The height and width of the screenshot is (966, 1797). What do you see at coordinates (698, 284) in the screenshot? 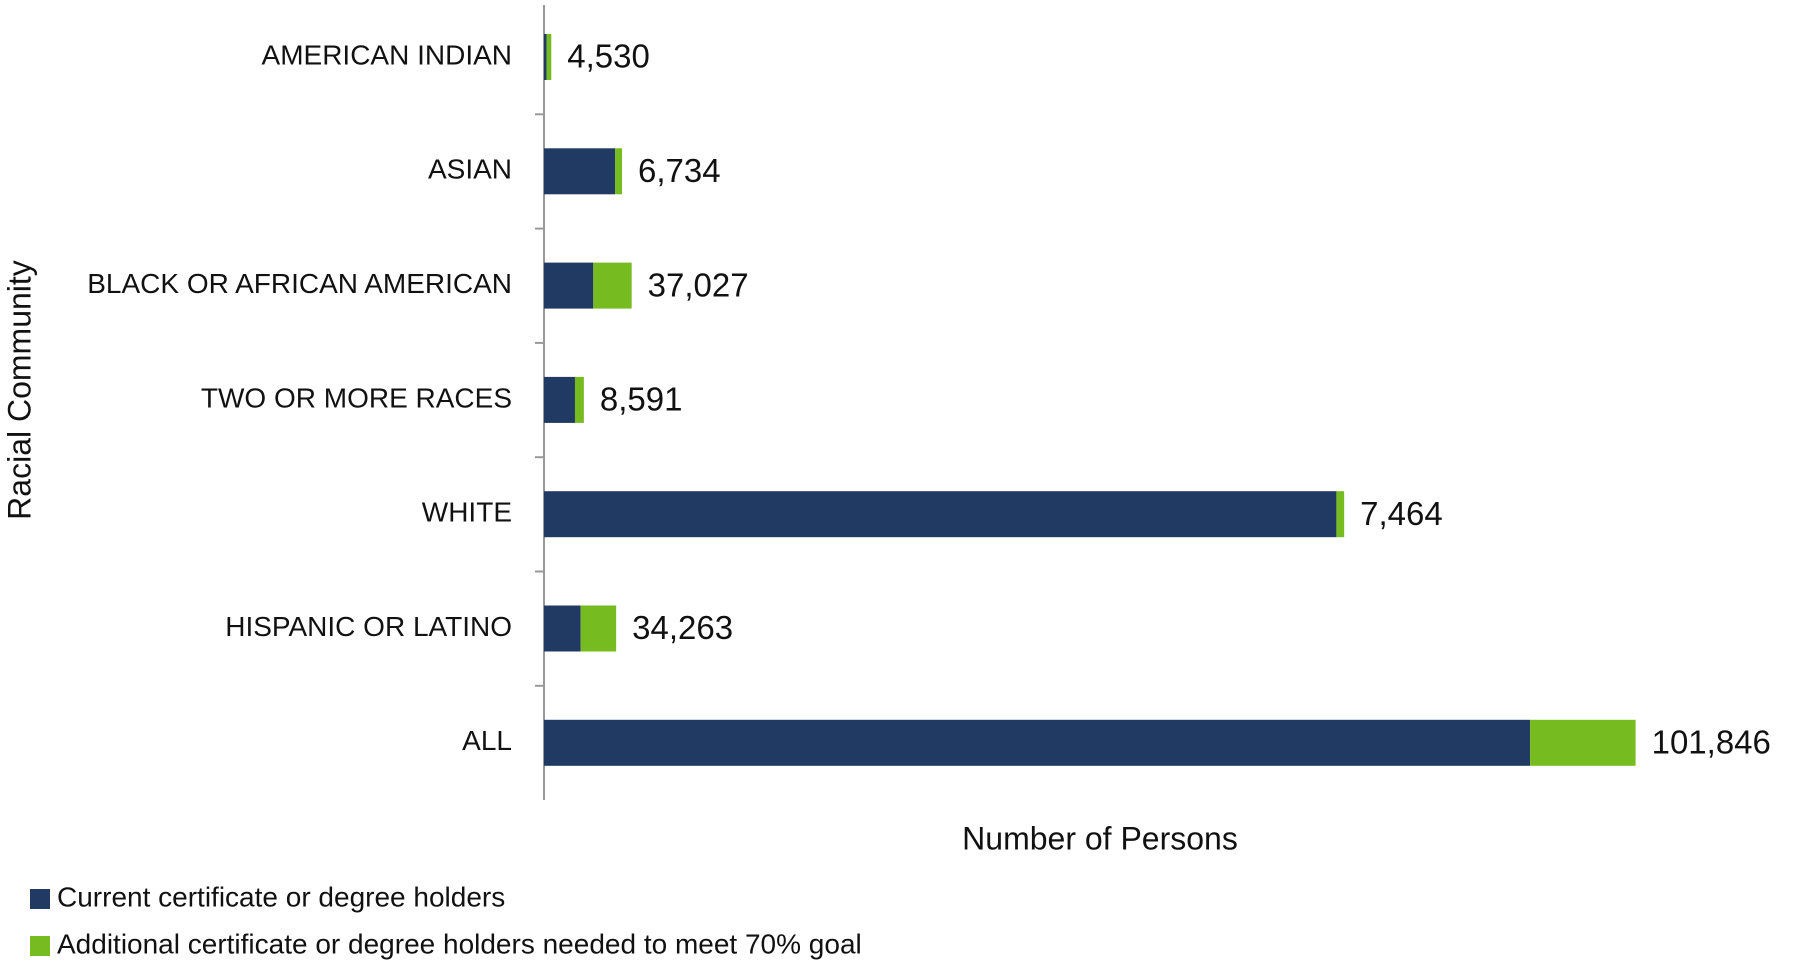
I see `data-label: 37,027` at bounding box center [698, 284].